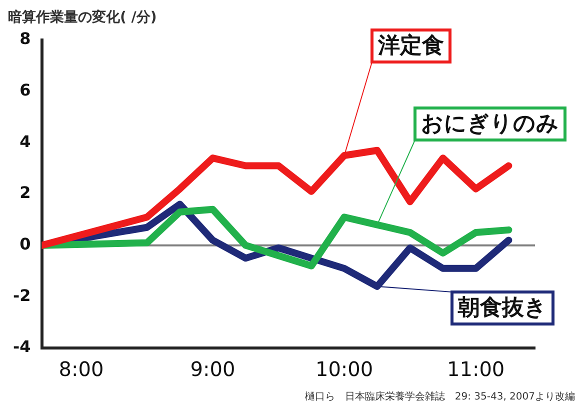 The width and height of the screenshot is (585, 408). What do you see at coordinates (344, 369) in the screenshot?
I see `x-tick-label: 10:00` at bounding box center [344, 369].